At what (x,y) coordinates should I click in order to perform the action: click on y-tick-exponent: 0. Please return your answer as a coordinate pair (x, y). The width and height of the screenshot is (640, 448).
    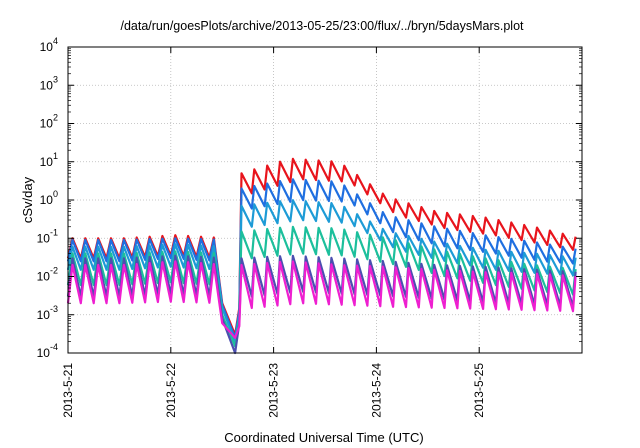
    Looking at the image, I should click on (55, 194).